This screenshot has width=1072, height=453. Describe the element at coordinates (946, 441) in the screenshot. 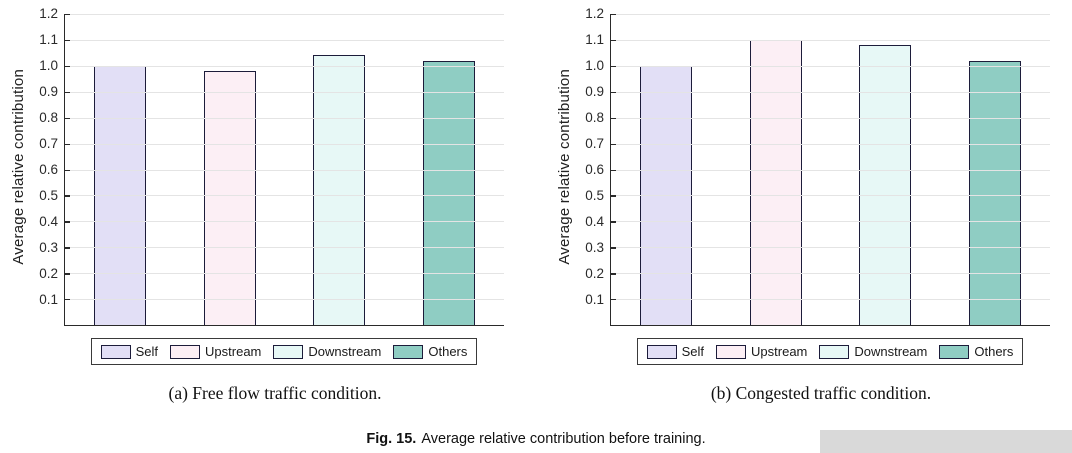

I see `watermark-strip` at that location.